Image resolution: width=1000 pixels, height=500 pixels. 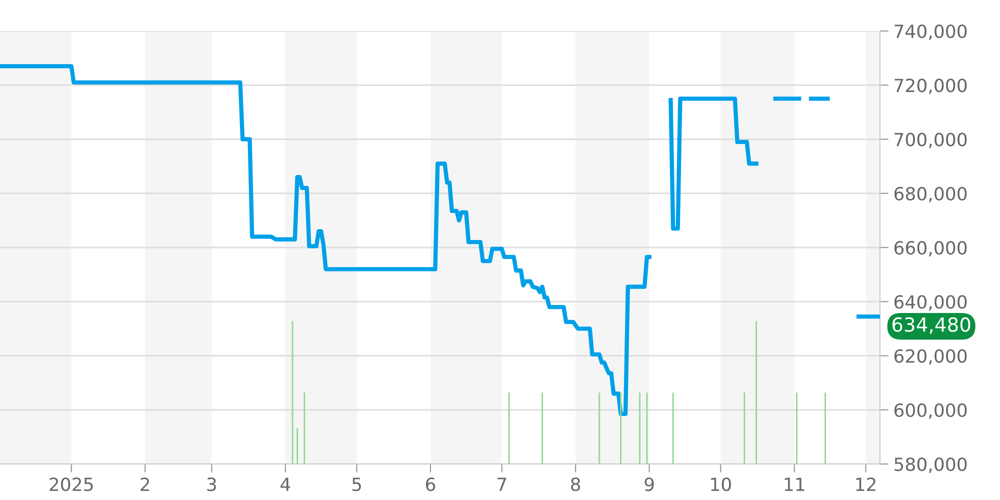 What do you see at coordinates (930, 86) in the screenshot?
I see `y-tick-label: 720,000` at bounding box center [930, 86].